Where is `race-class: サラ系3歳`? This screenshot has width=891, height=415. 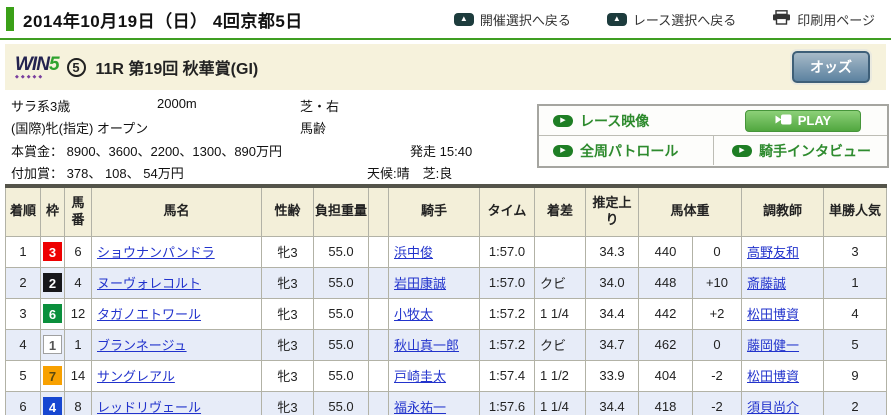
race-class: サラ系3歳 is located at coordinates (41, 106).